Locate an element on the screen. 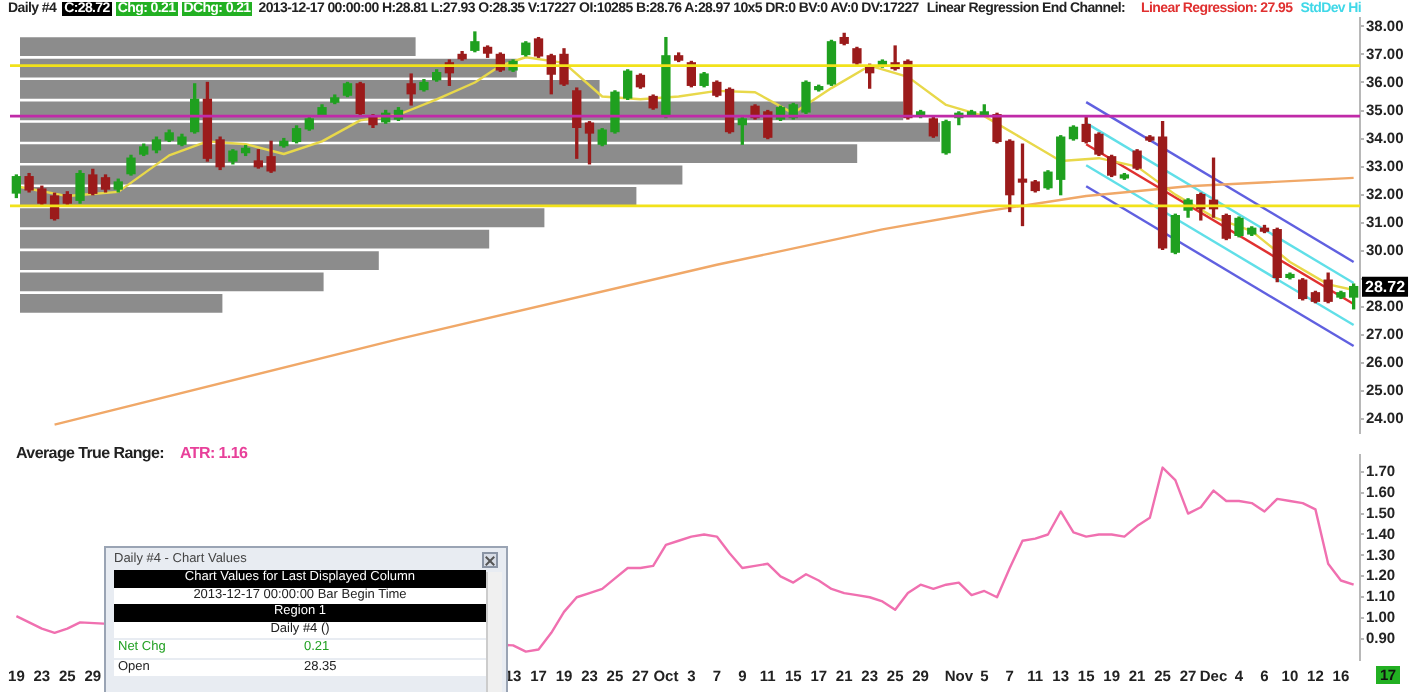 This screenshot has height=692, width=1414. annotation: 28.72 is located at coordinates (1386, 287).